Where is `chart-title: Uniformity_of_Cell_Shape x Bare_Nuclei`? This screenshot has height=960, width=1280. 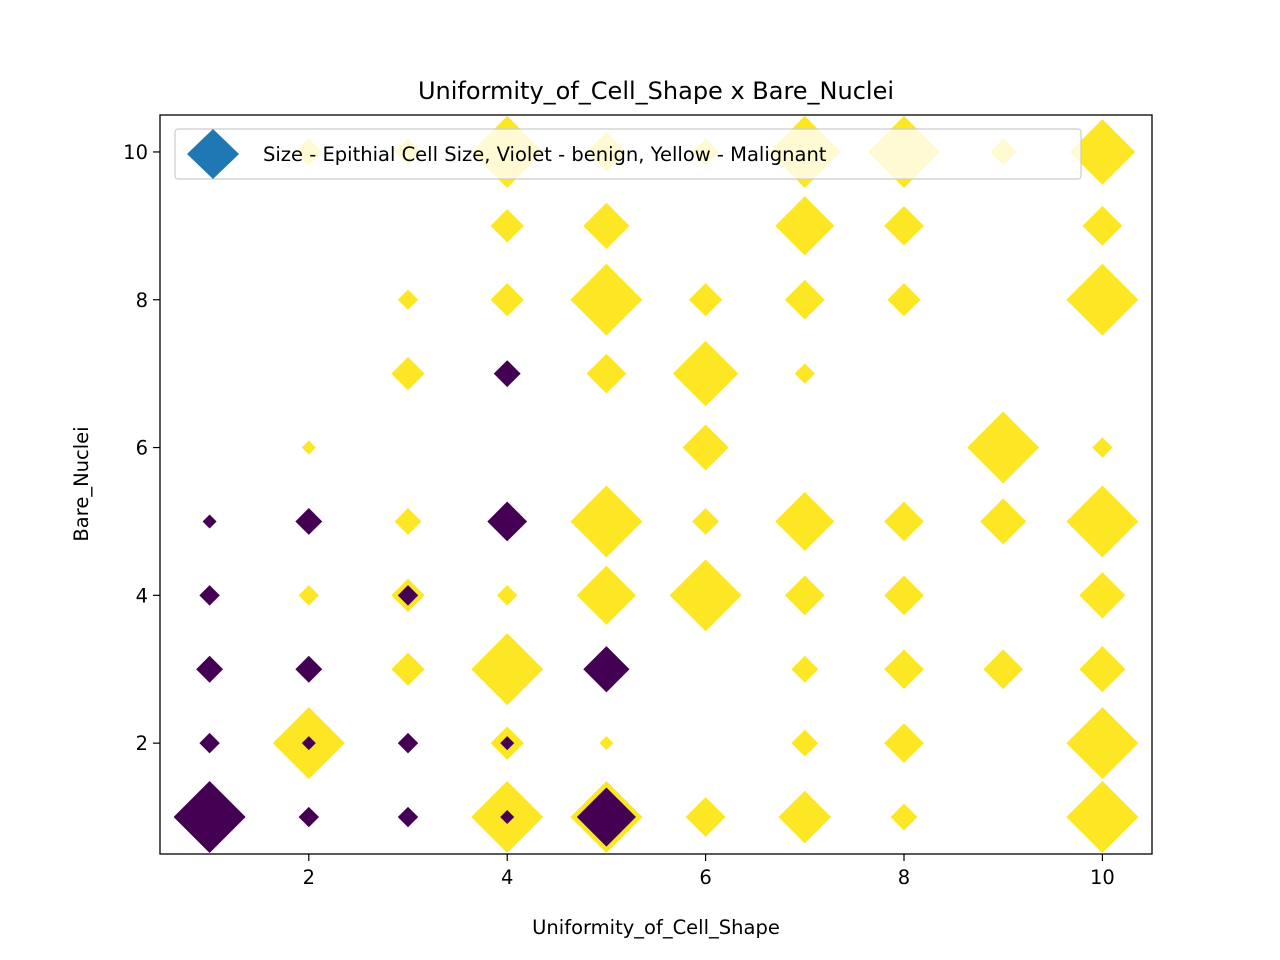
chart-title: Uniformity_of_Cell_Shape x Bare_Nuclei is located at coordinates (656, 91).